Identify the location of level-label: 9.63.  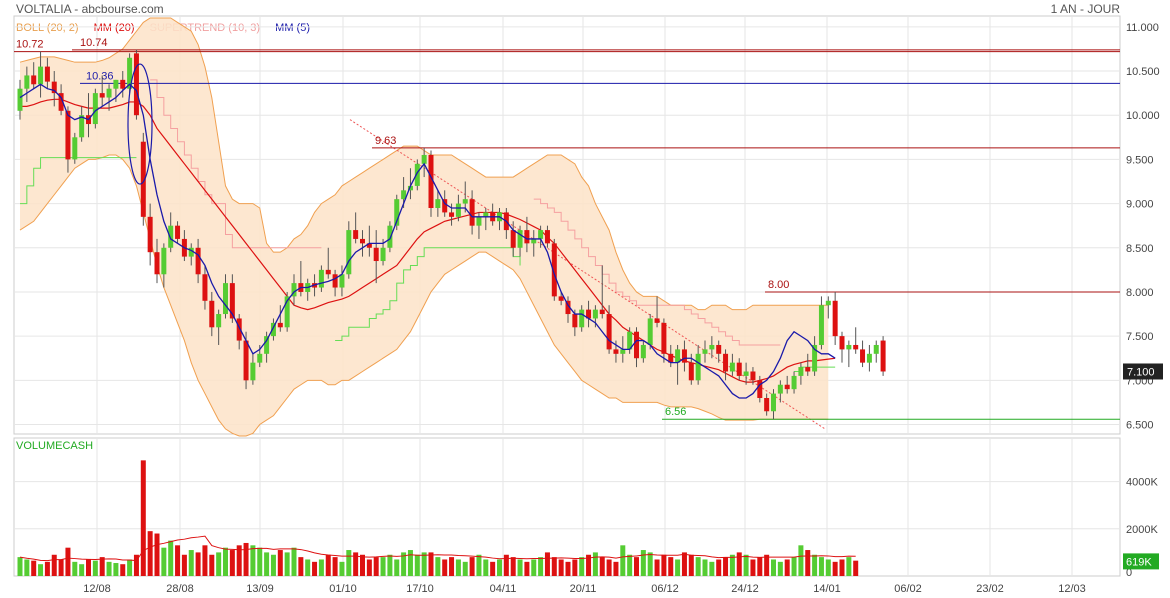
(385, 141).